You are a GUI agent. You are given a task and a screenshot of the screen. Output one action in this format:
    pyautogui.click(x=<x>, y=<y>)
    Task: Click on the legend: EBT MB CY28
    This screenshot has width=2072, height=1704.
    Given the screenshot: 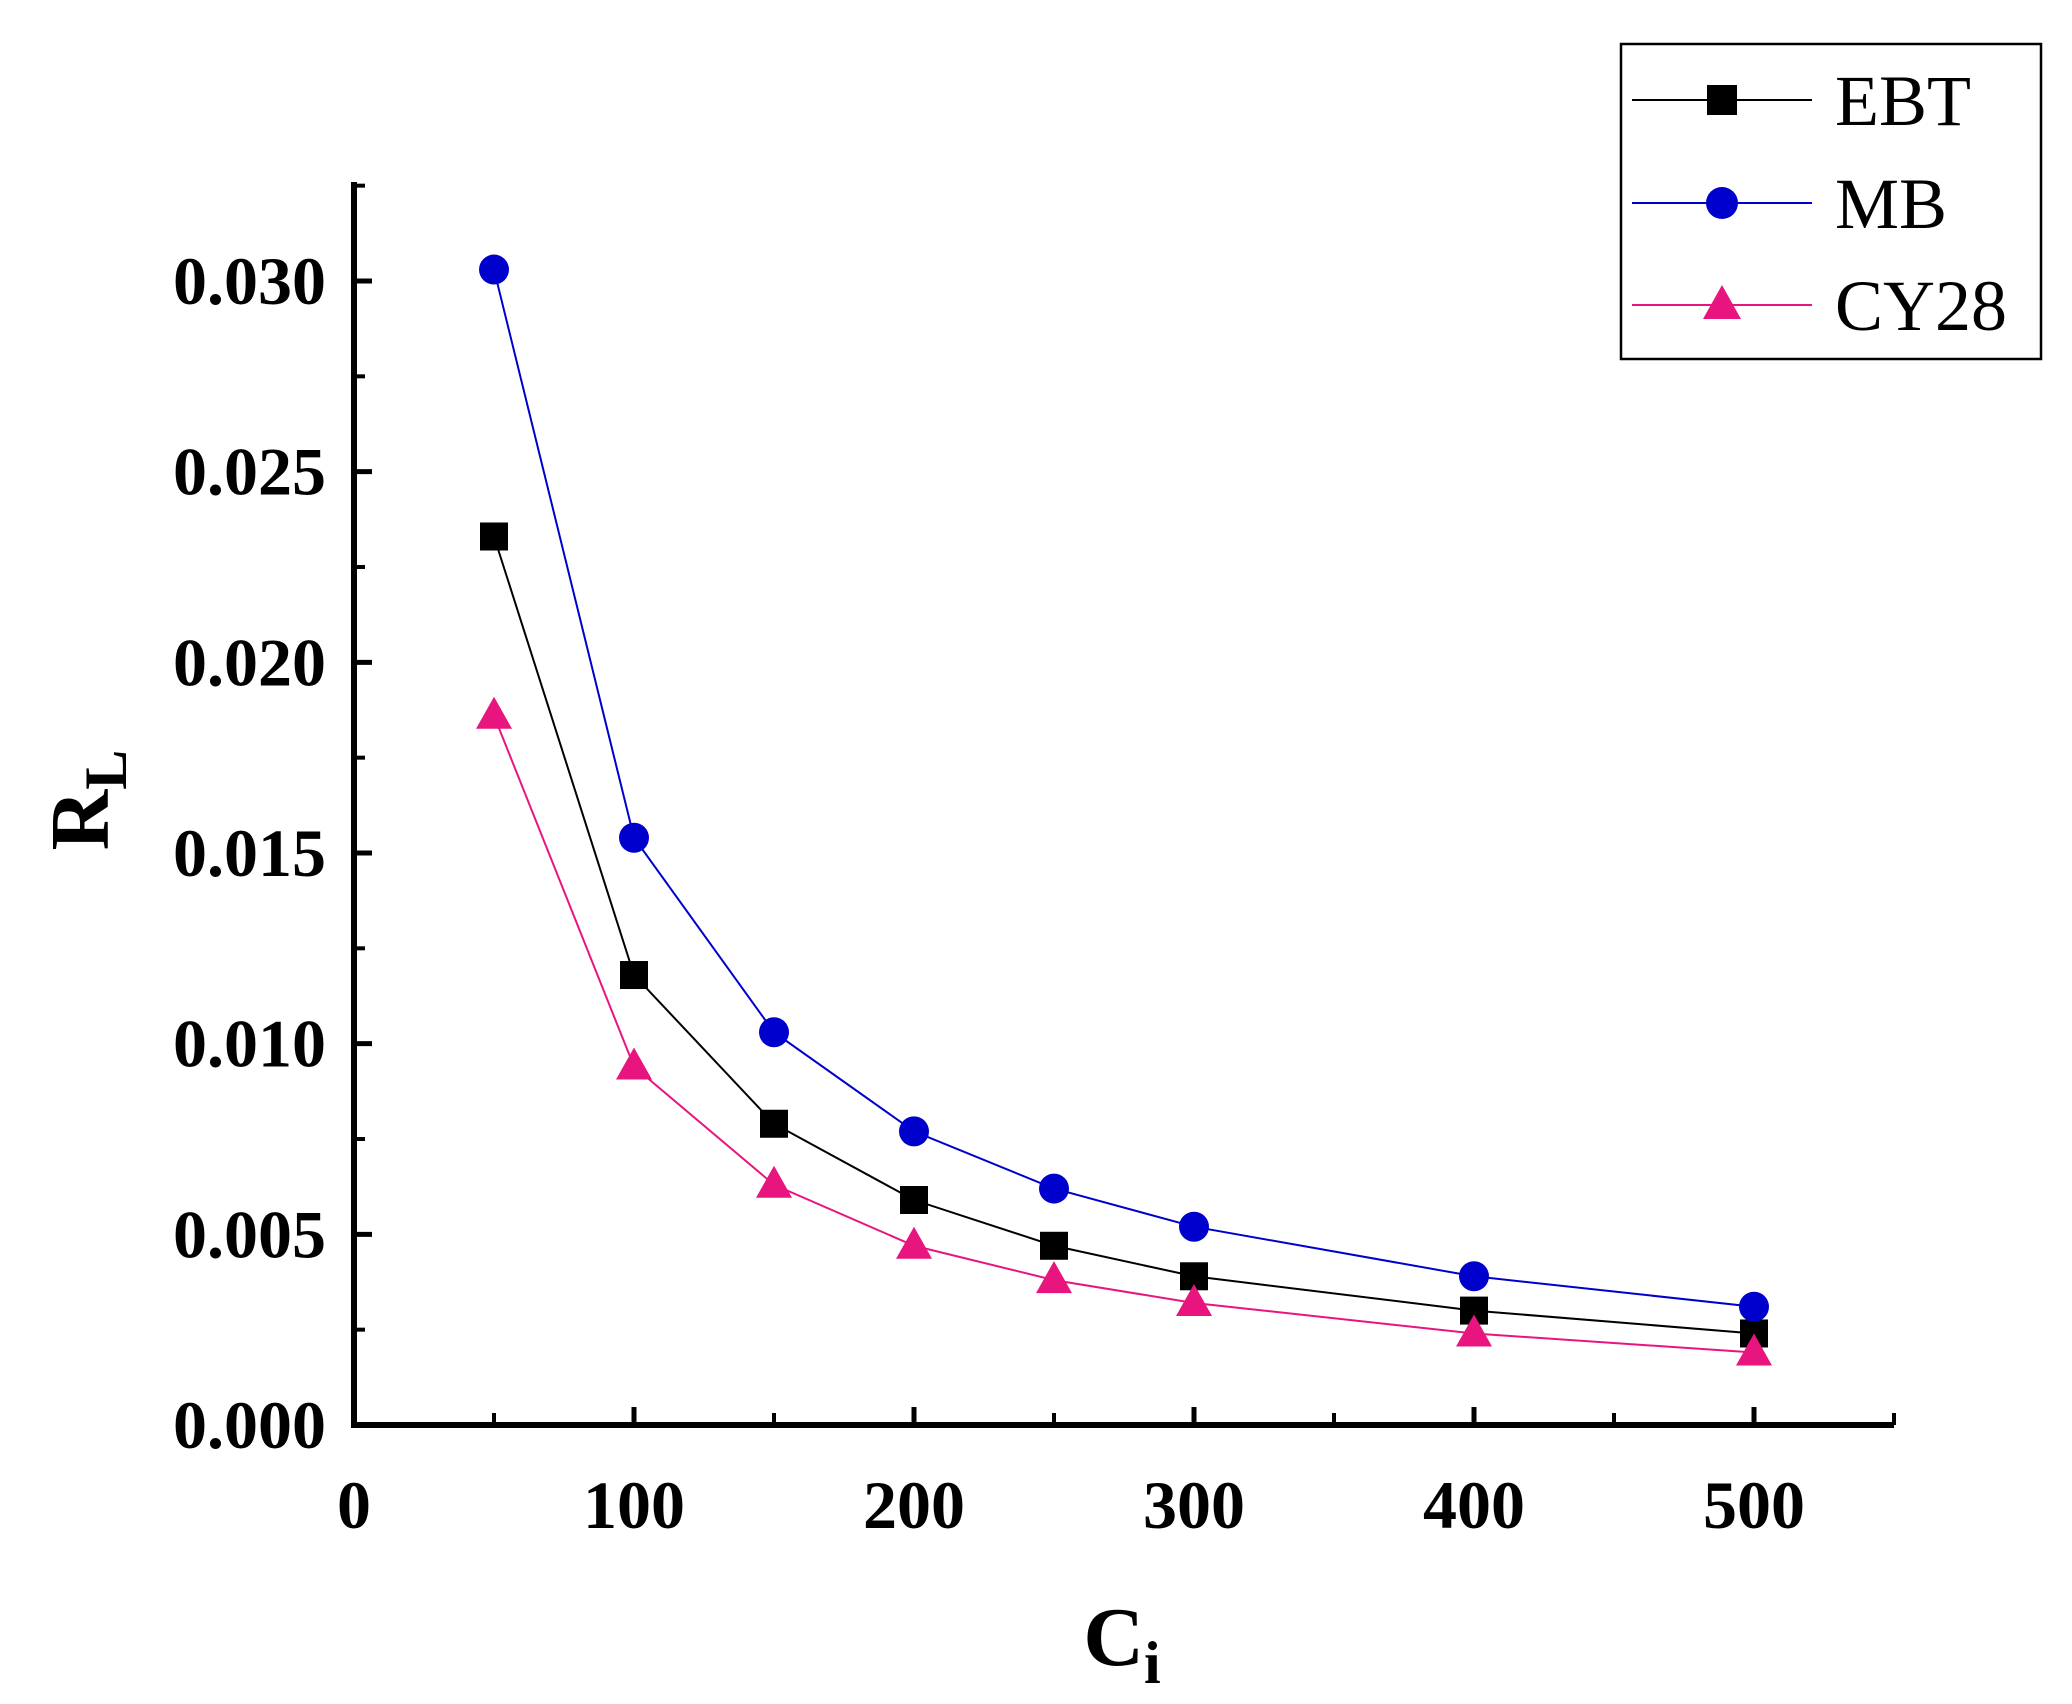 What is the action you would take?
    pyautogui.click(x=1831, y=201)
    